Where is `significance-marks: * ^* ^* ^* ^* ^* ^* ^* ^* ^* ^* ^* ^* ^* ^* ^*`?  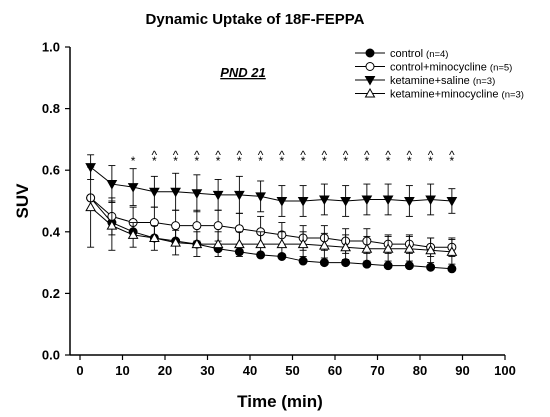
significance-marks: * ^* ^* ^* ^* ^* ^* ^* ^* ^* ^* ^* ^* ^* ^* ^* is located at coordinates (293, 158).